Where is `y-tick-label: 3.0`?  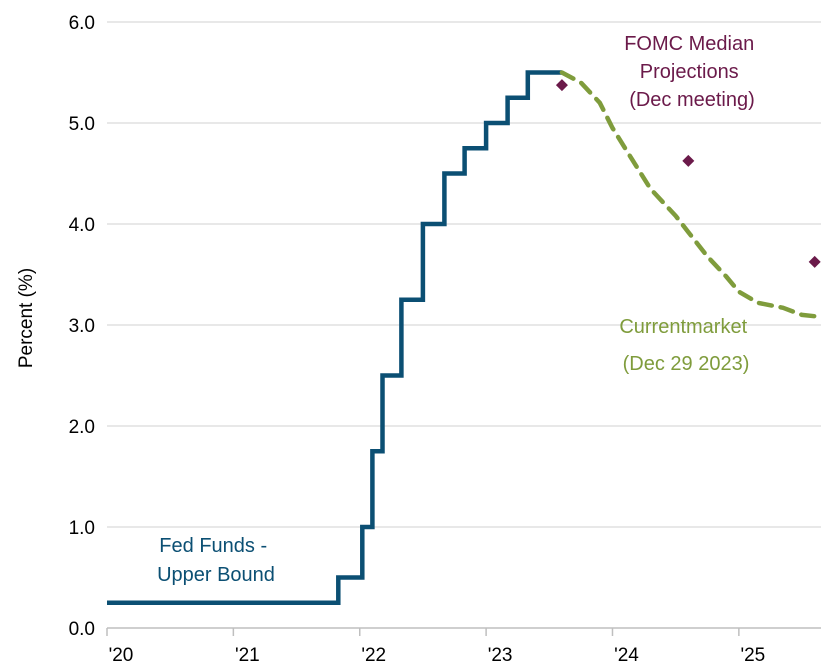
y-tick-label: 3.0 is located at coordinates (82, 326).